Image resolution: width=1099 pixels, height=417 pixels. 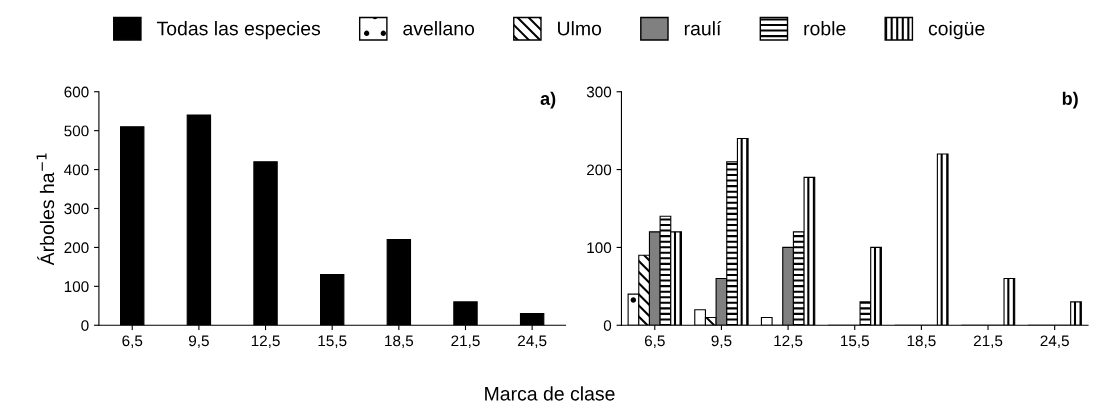 What do you see at coordinates (76, 170) in the screenshot?
I see `y-tick-label: 400` at bounding box center [76, 170].